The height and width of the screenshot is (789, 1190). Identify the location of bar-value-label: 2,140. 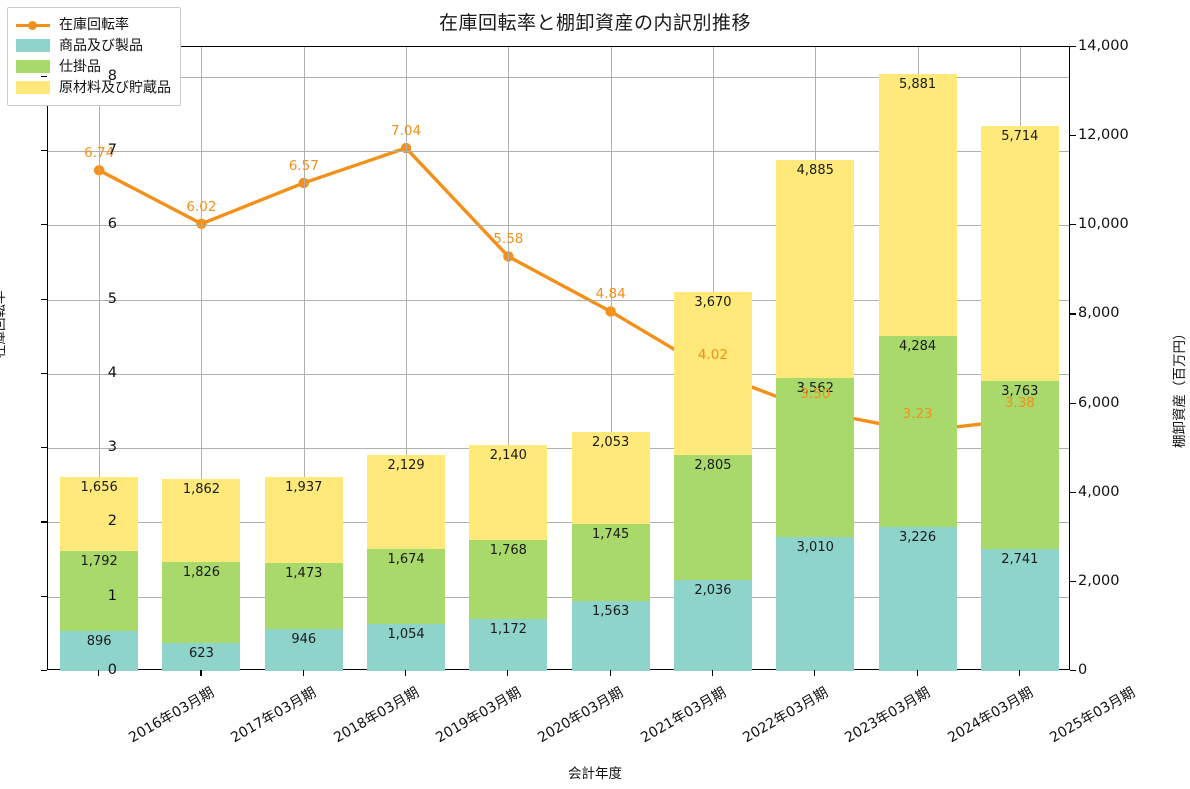
(508, 455).